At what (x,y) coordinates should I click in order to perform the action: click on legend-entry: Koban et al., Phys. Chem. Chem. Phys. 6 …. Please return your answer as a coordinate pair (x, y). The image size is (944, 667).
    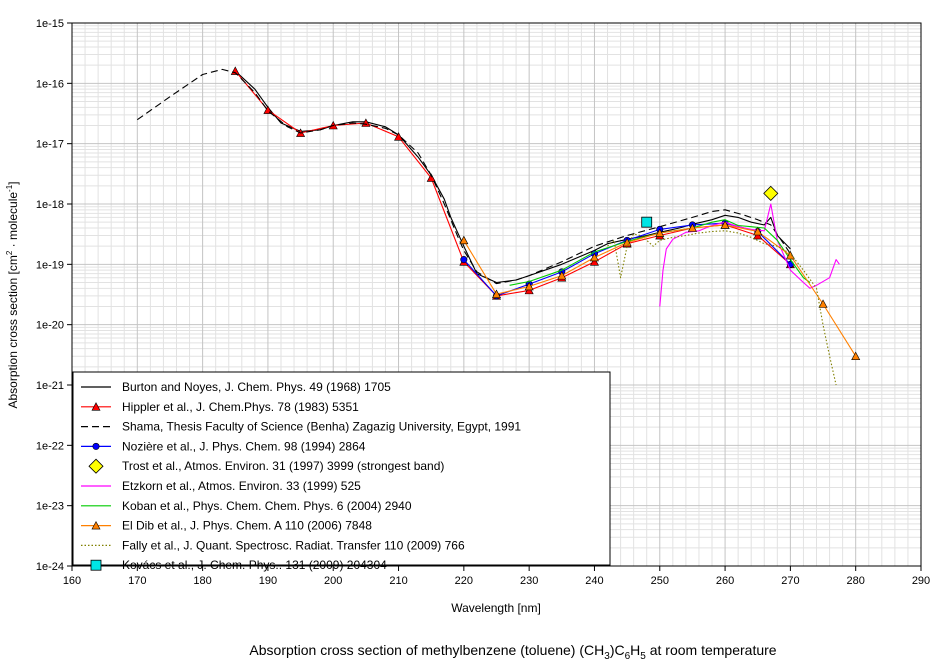
    Looking at the image, I should click on (246, 506).